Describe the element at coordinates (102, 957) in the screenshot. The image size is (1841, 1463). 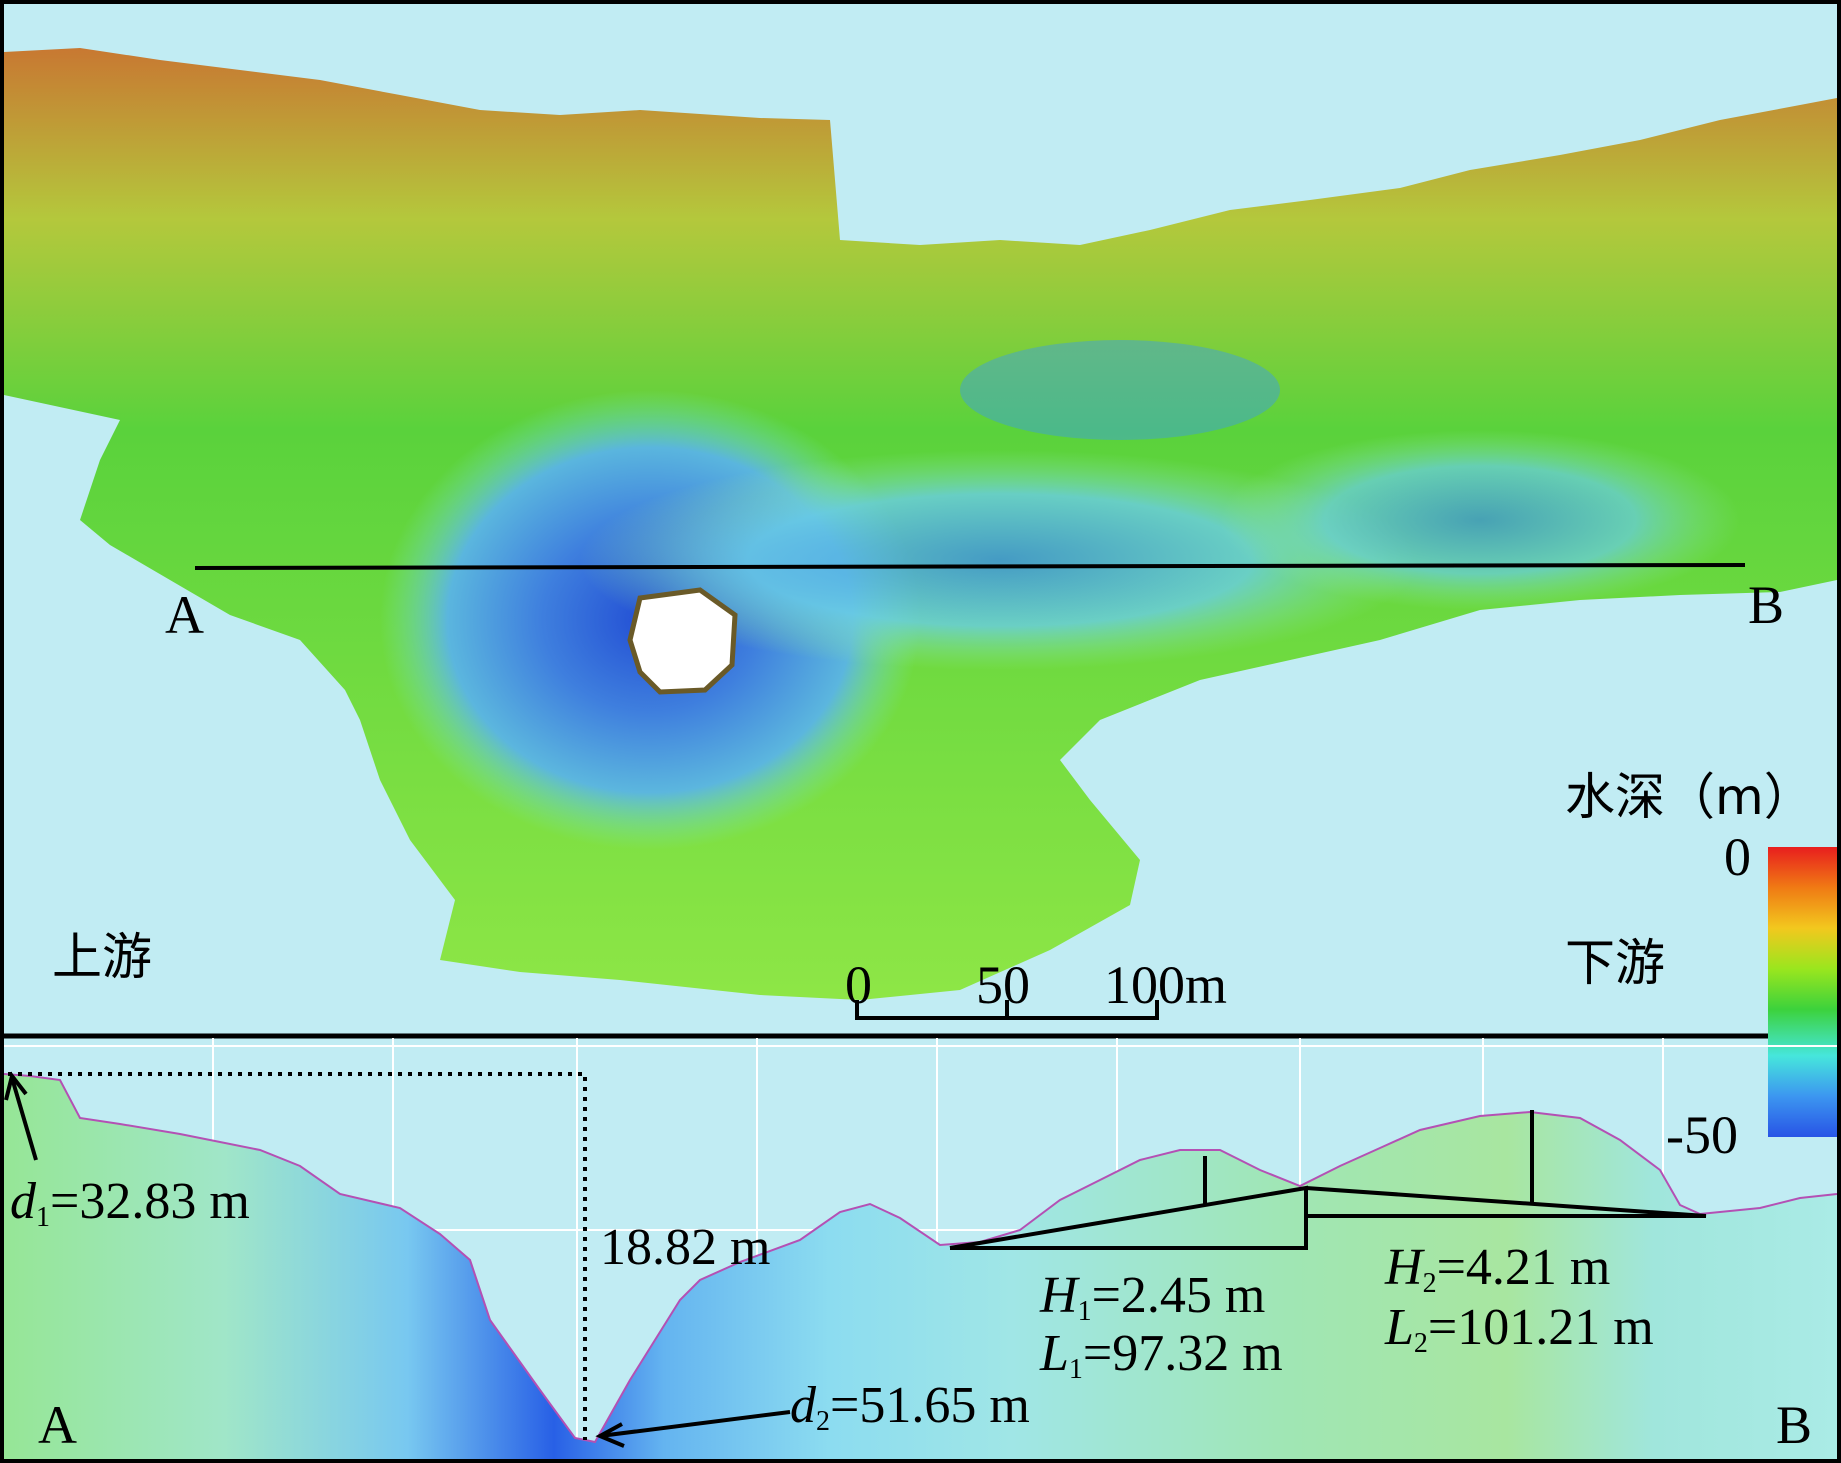
I see `upstream-label: 上游` at that location.